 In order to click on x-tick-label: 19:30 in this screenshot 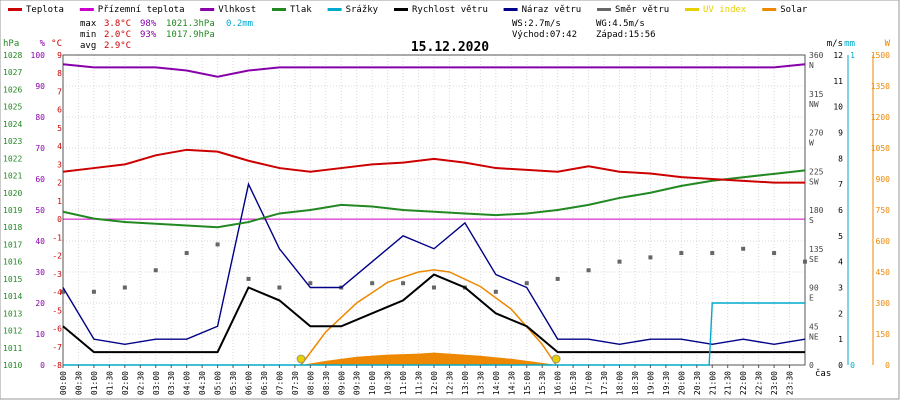, I will do `click(666, 383)`.